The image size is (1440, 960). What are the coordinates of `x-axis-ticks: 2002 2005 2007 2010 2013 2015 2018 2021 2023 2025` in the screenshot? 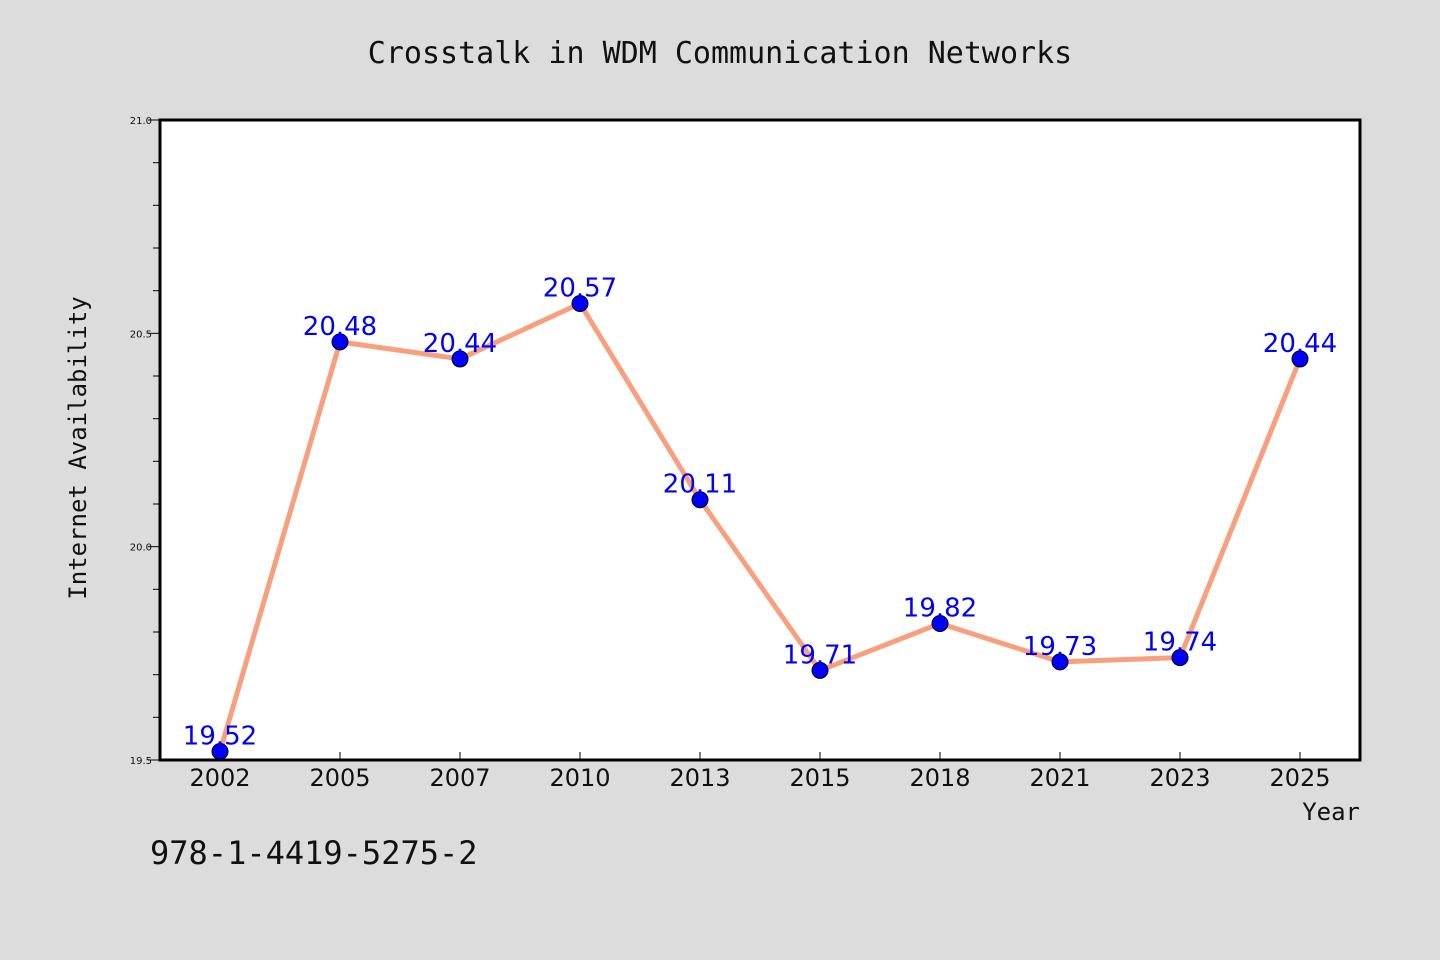 It's located at (760, 772).